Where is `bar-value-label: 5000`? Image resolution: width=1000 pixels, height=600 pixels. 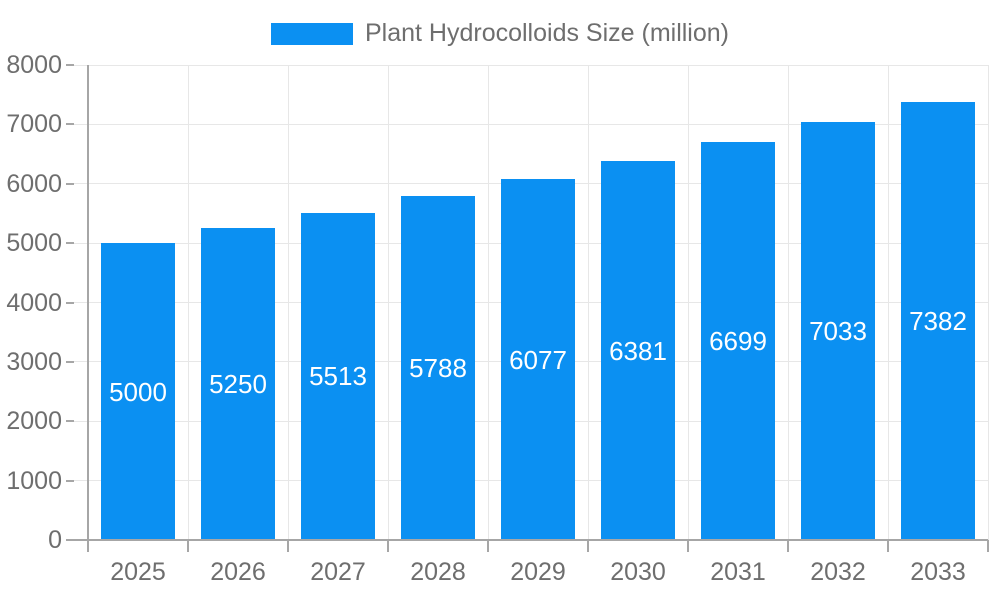
bar-value-label: 5000 is located at coordinates (138, 391).